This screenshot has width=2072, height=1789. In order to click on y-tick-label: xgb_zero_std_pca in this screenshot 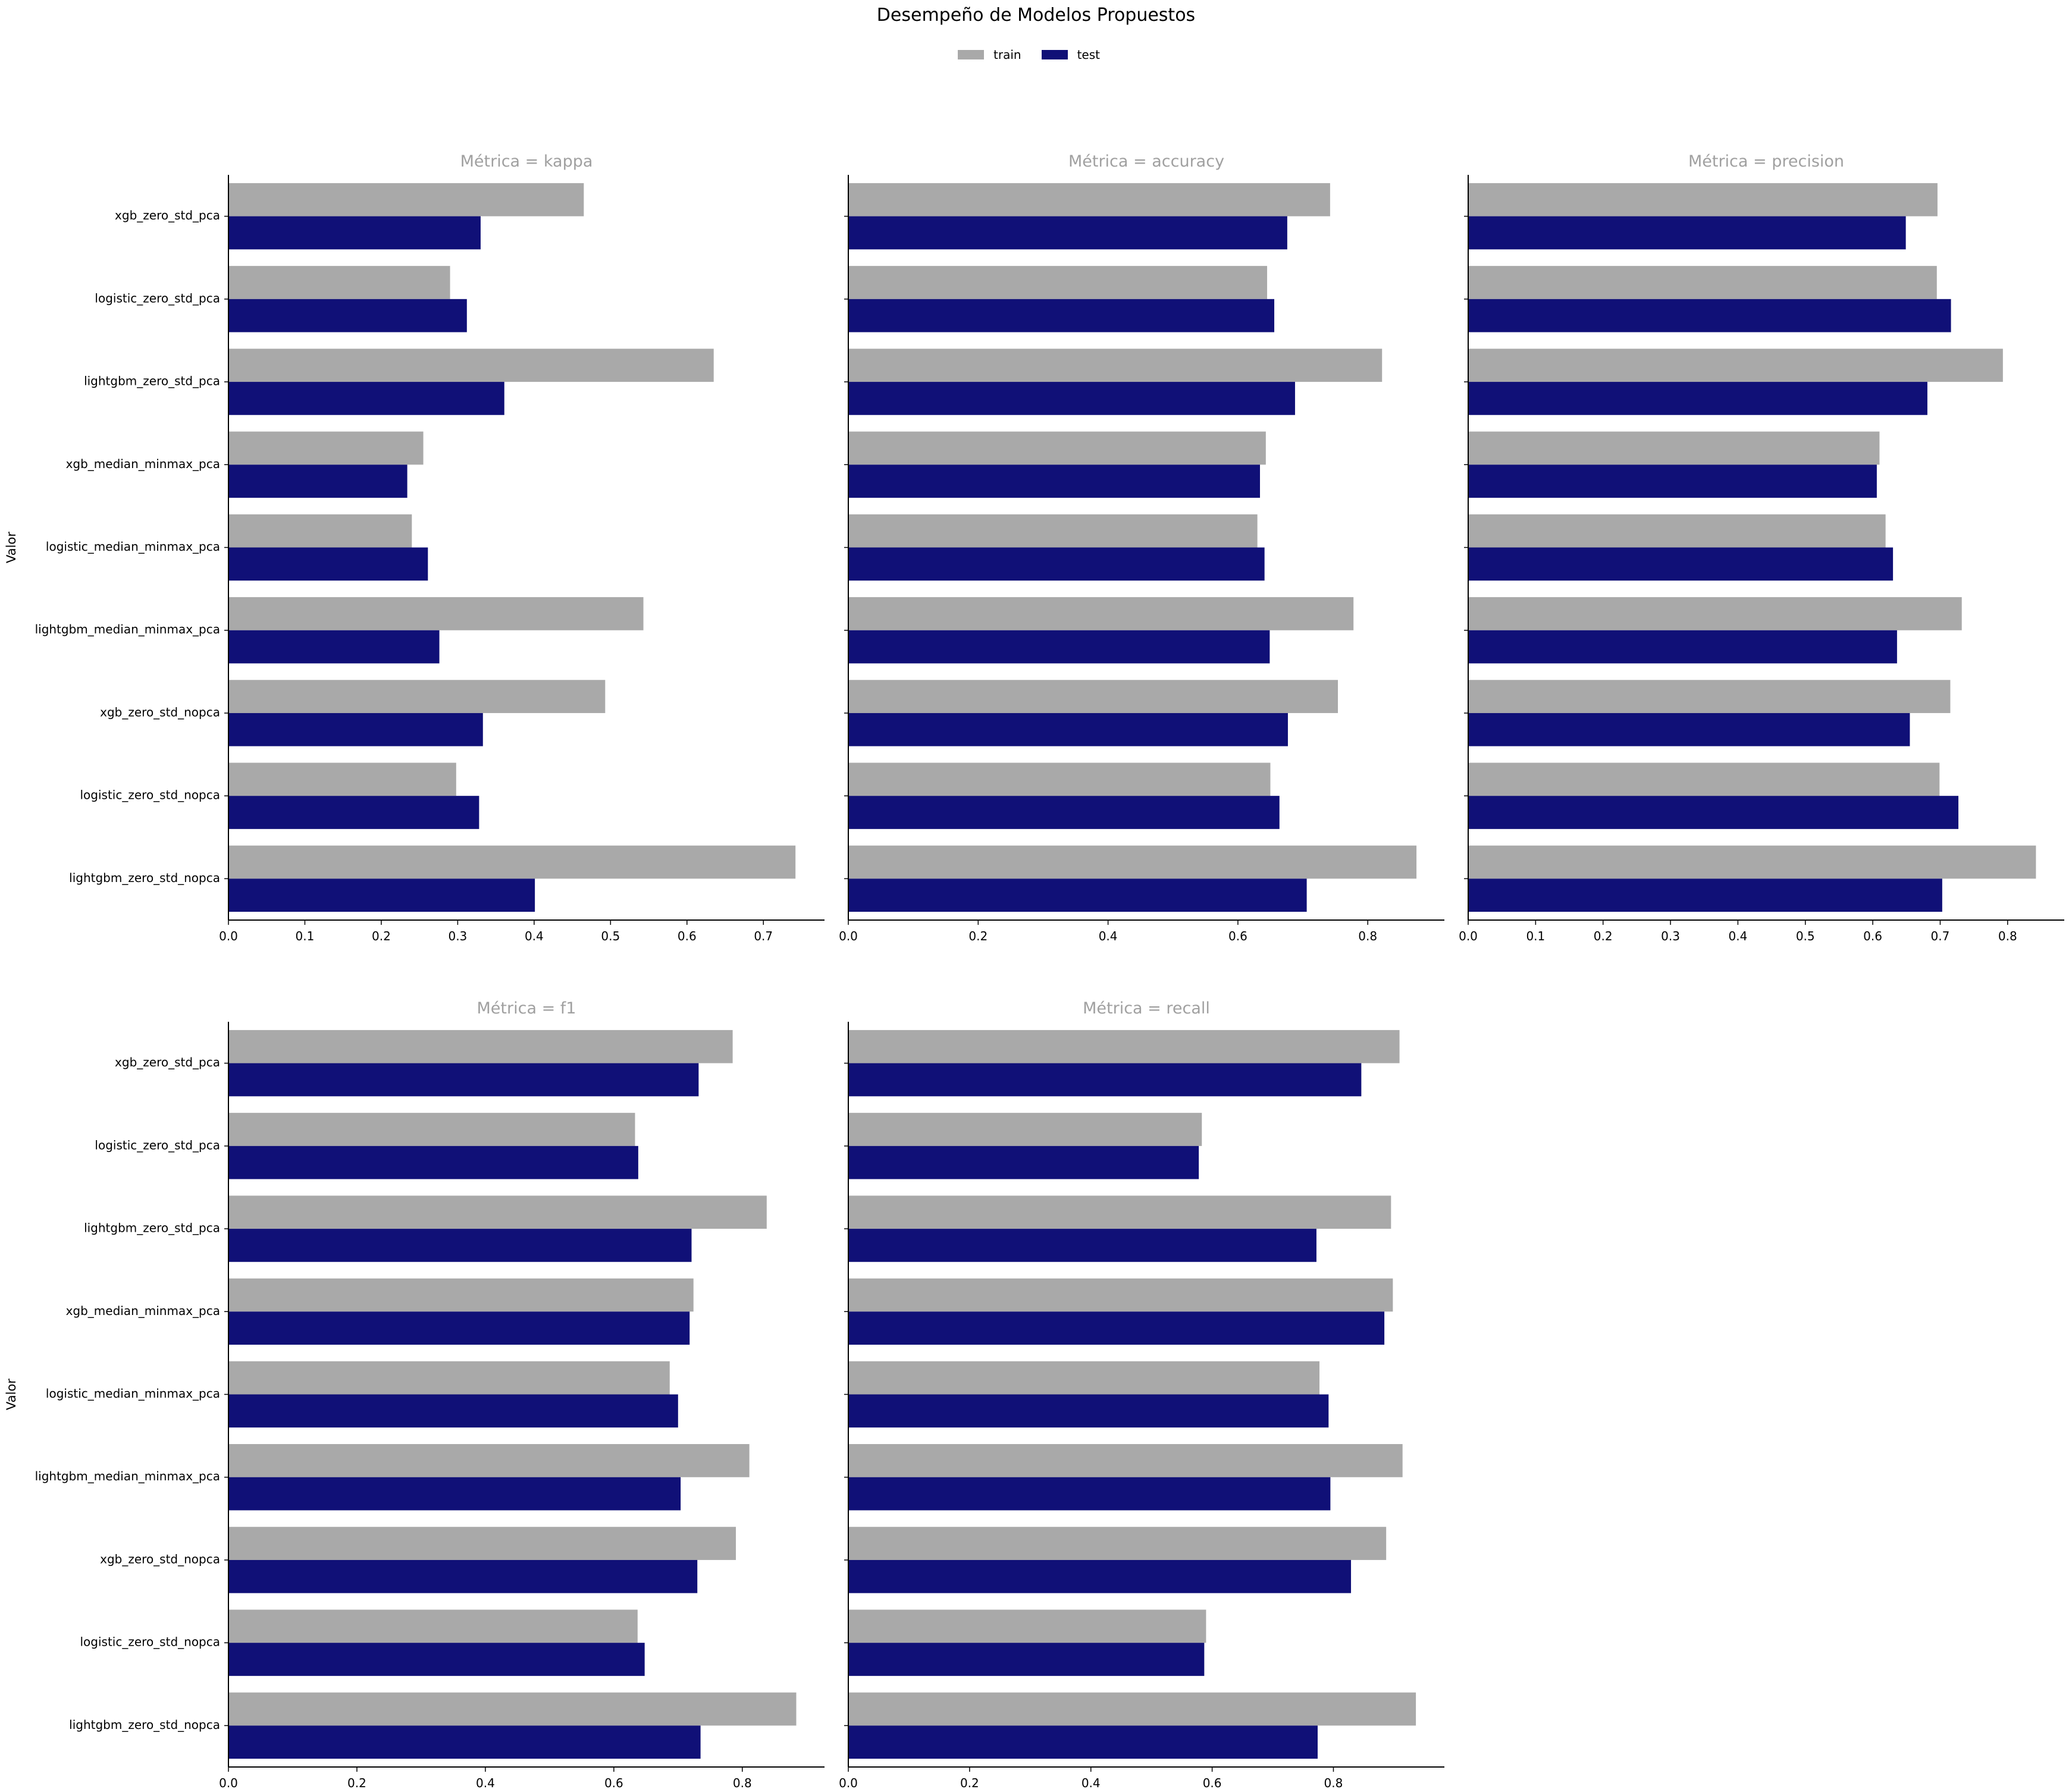, I will do `click(167, 1062)`.